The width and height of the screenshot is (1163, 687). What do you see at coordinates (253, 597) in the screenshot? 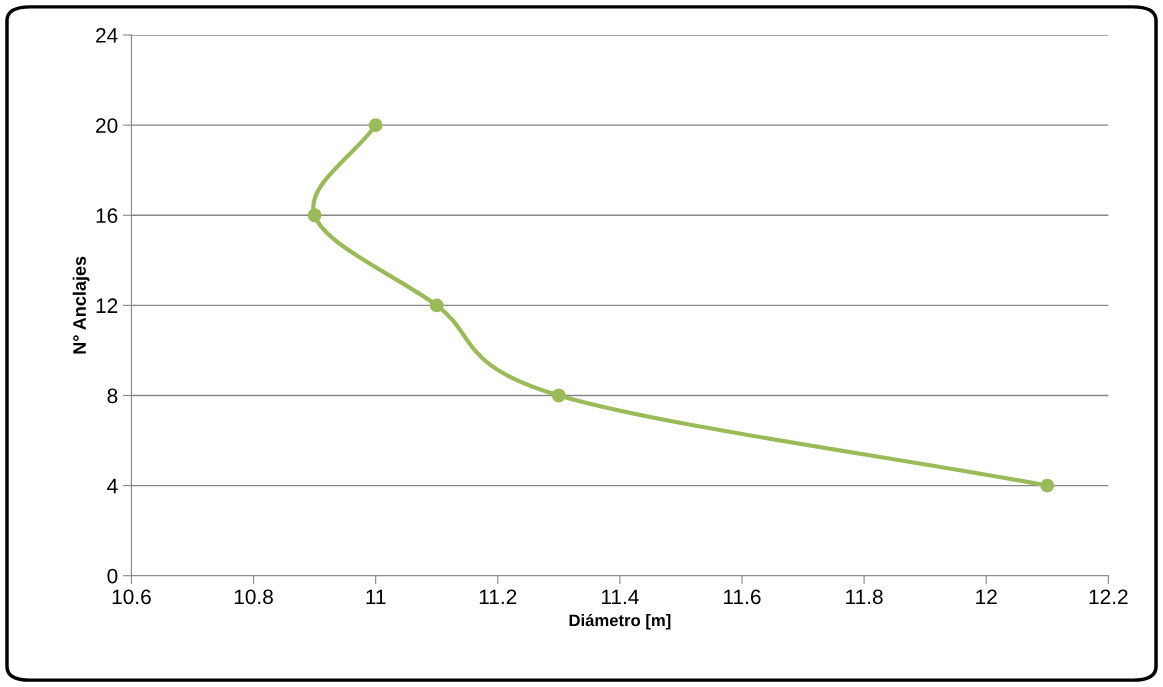
I see `x-tick-label: 10.8` at bounding box center [253, 597].